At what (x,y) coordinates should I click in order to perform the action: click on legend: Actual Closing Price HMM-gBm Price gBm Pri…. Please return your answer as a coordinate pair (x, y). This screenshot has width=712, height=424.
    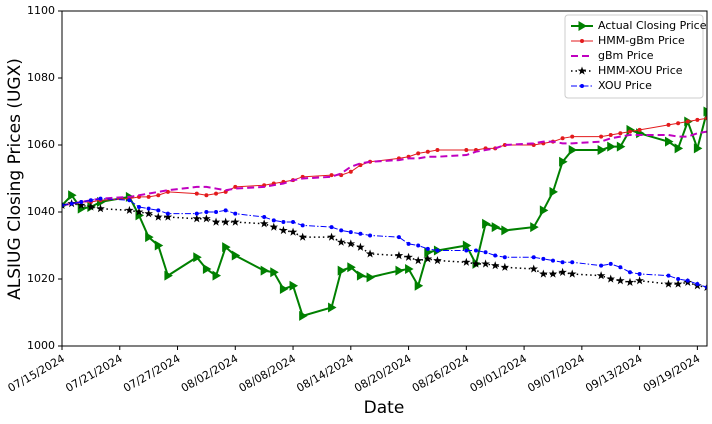
    Looking at the image, I should click on (635, 56).